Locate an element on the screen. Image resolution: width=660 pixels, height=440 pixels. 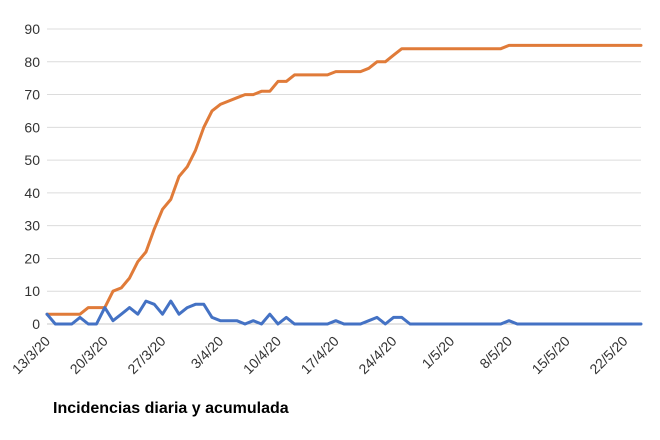
x-tick-label: 20/3/20 is located at coordinates (89, 355).